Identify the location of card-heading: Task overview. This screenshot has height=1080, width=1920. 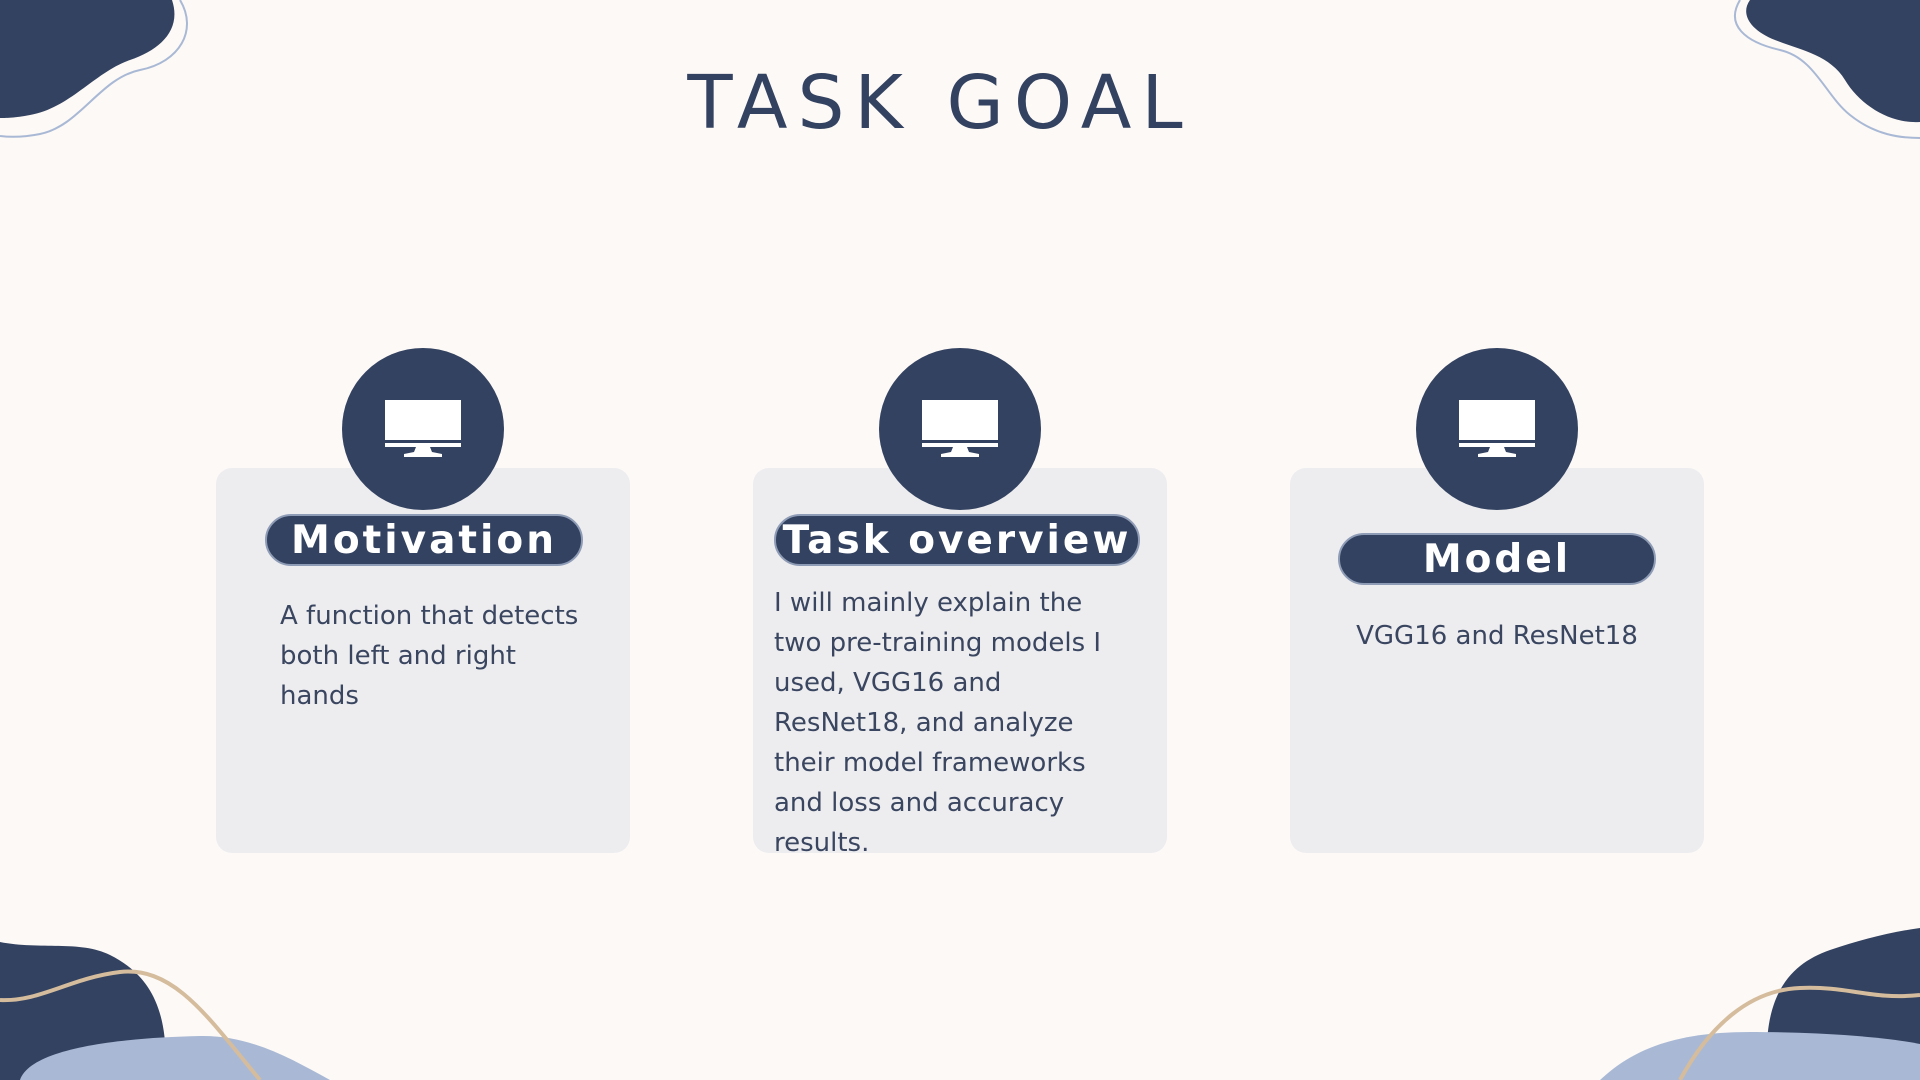
(957, 540).